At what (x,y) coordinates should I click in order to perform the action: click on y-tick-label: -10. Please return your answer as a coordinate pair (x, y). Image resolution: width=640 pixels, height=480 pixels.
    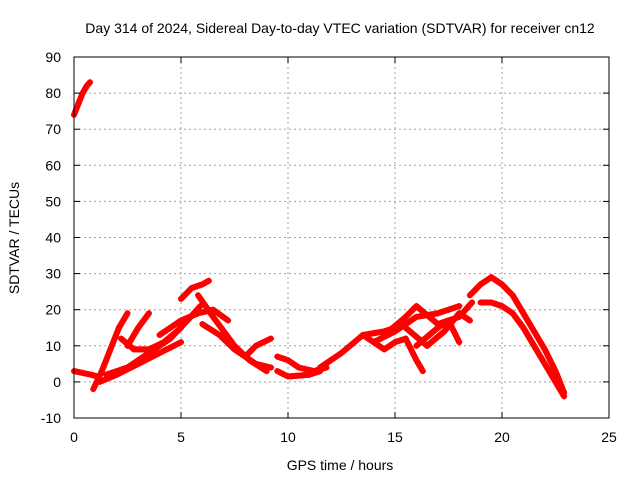
    Looking at the image, I should click on (51, 418).